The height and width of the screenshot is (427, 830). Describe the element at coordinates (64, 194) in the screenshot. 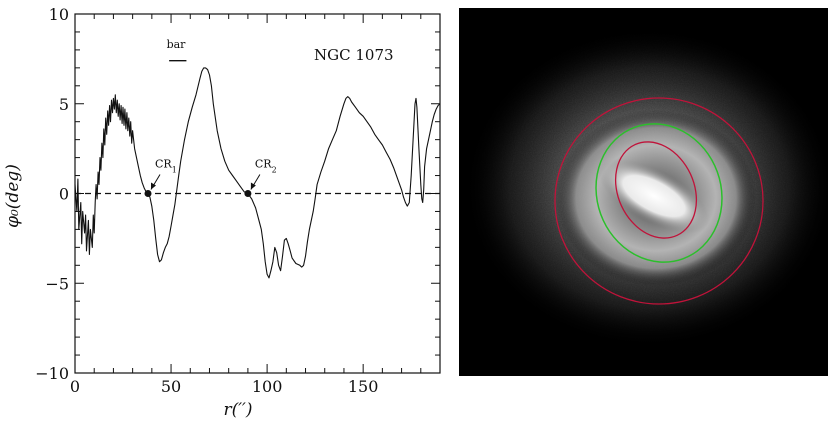

I see `y-tick-label: 0` at that location.